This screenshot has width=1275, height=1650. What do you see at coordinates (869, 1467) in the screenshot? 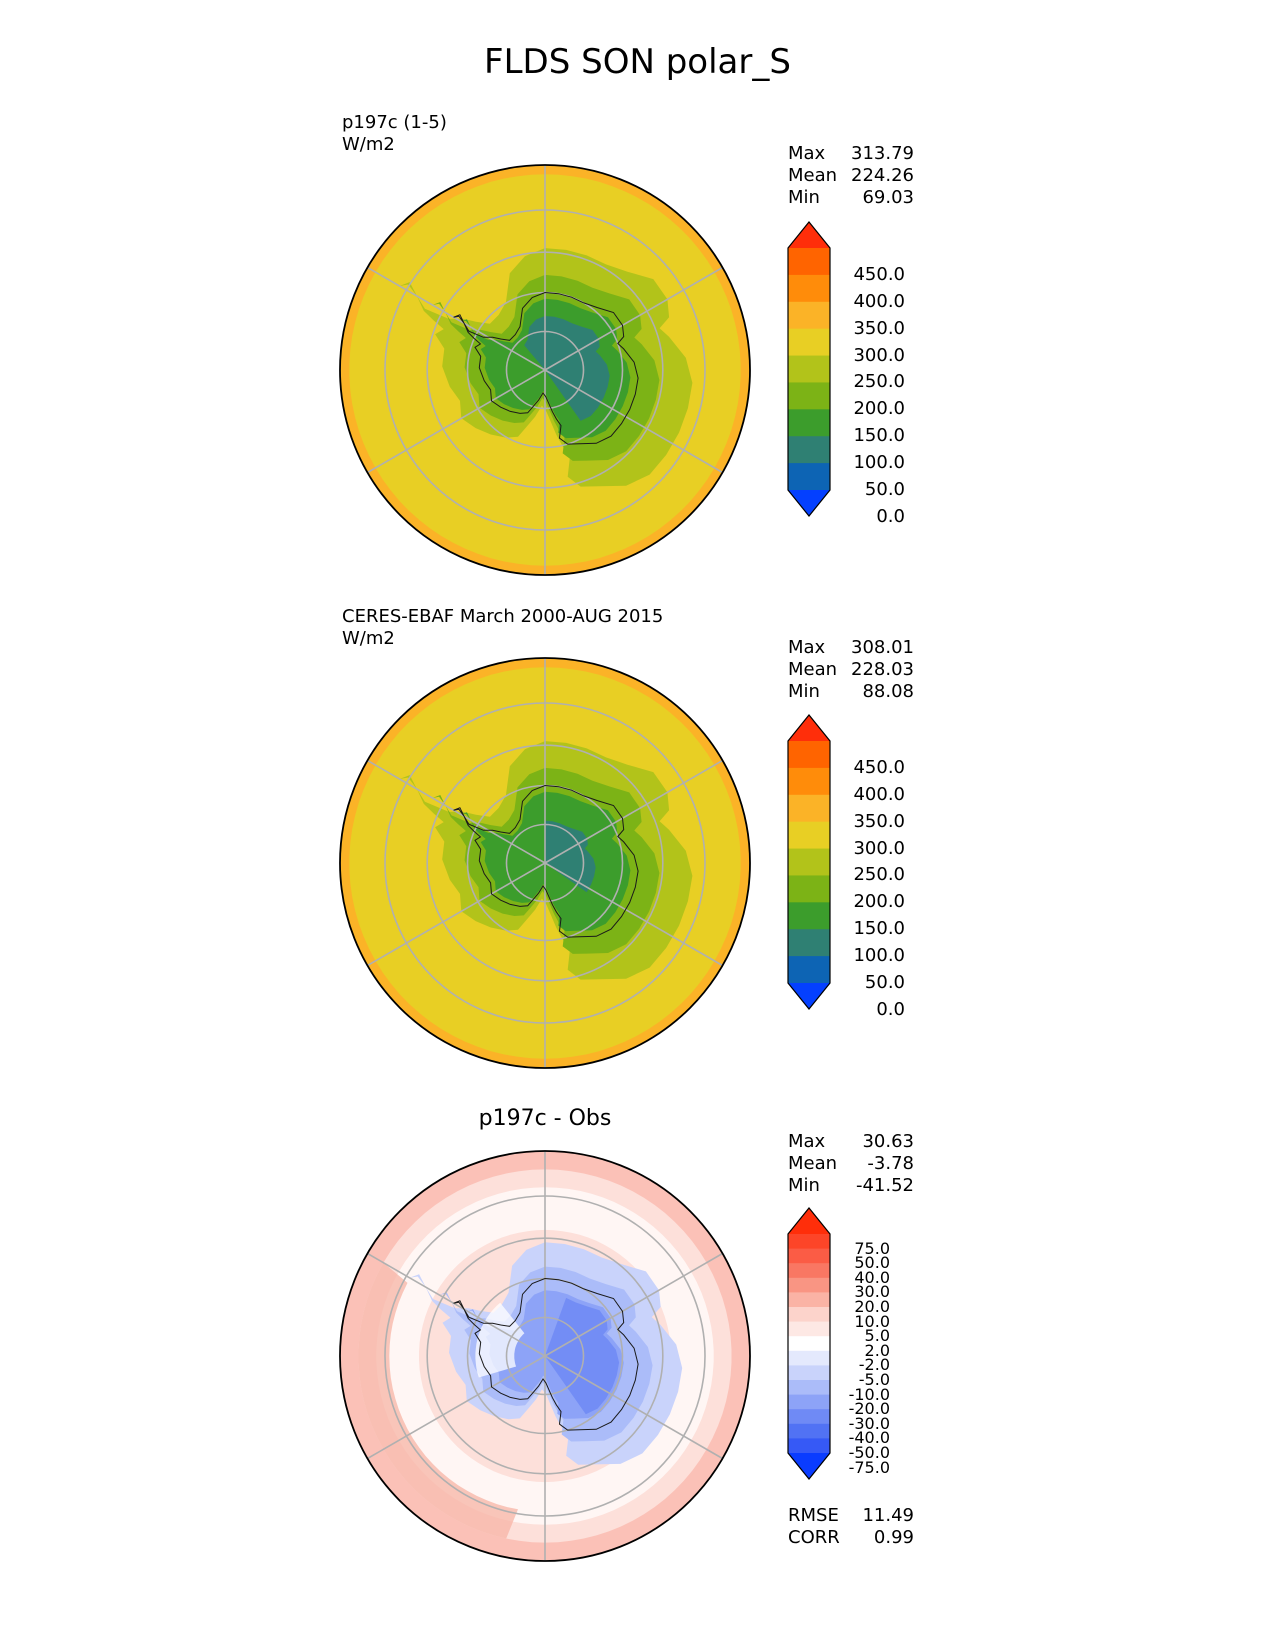
I see `colorbar-tick-label: -75.0` at bounding box center [869, 1467].